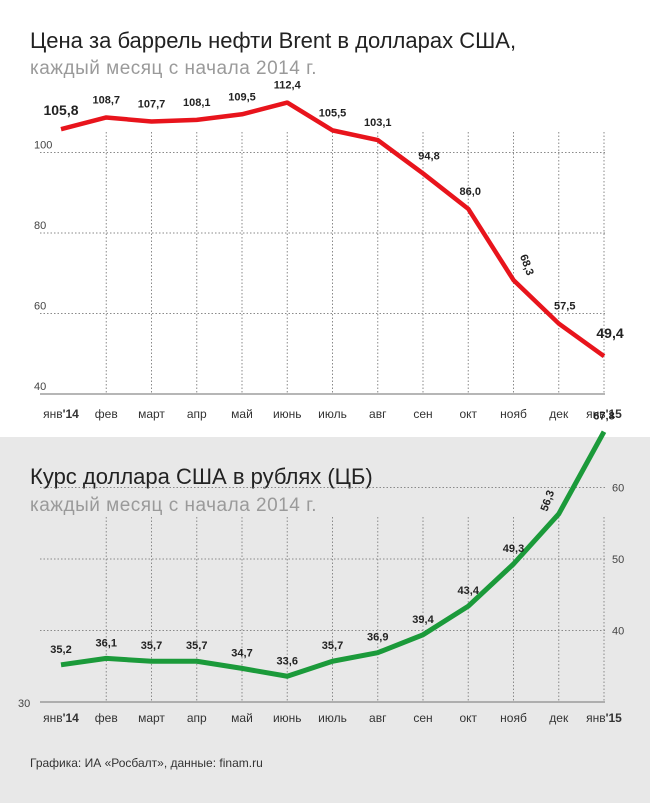 The height and width of the screenshot is (803, 650). I want to click on usd-xtick-label: июнь, so click(287, 718).